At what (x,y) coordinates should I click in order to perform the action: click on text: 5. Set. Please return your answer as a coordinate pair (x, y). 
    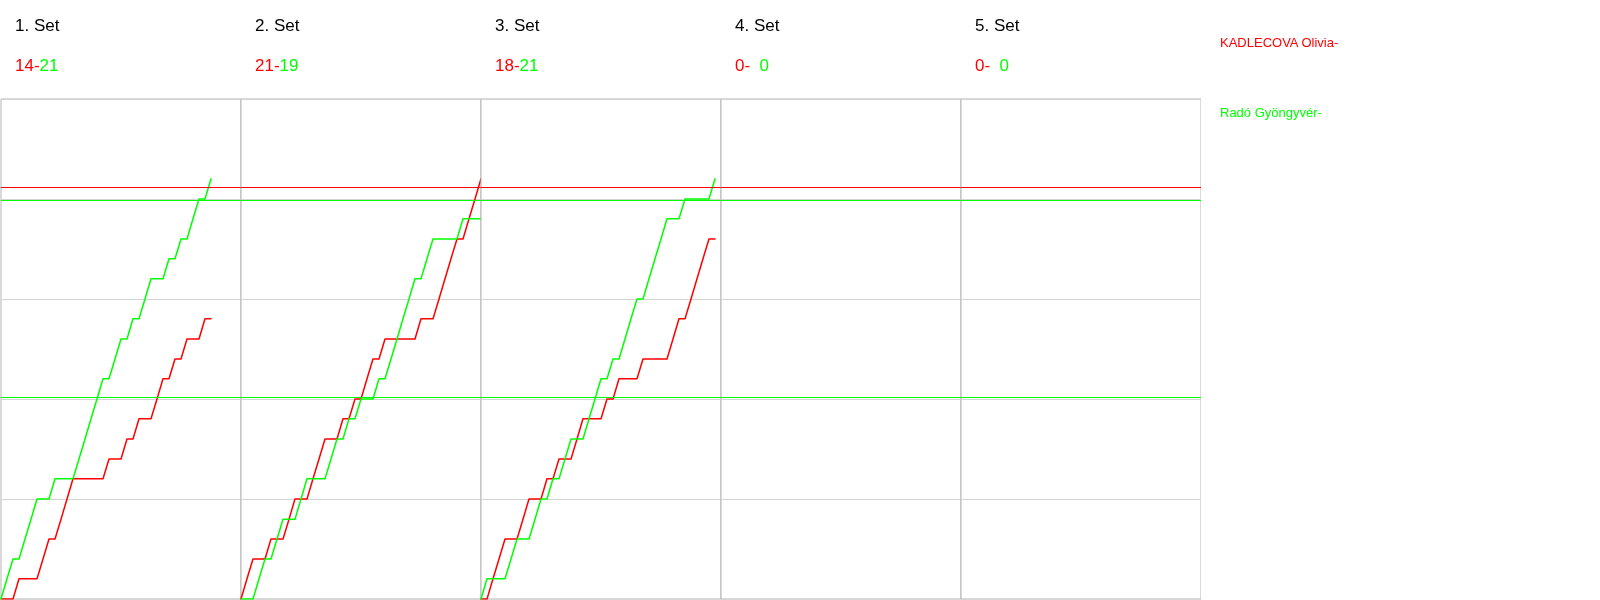
    Looking at the image, I should click on (997, 25).